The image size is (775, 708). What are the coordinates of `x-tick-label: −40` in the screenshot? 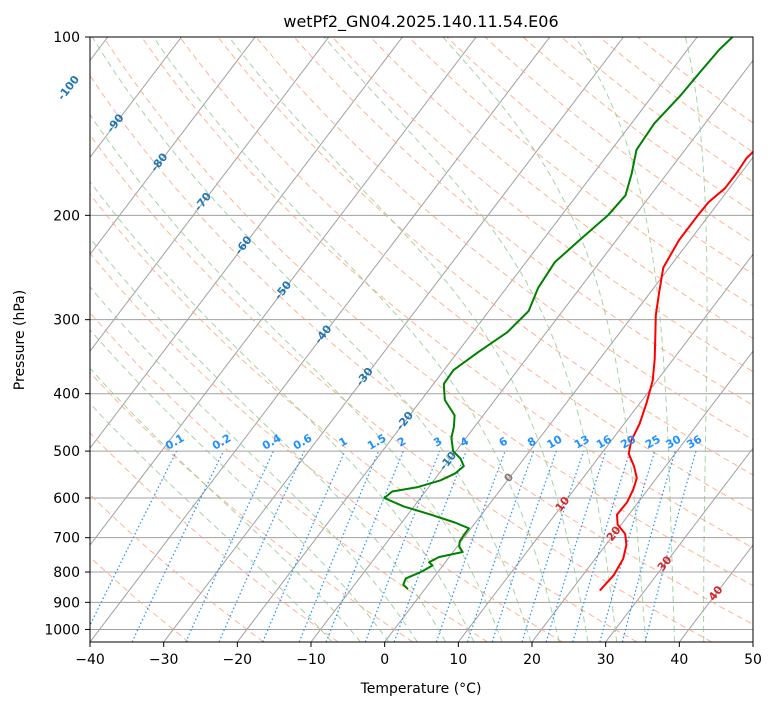 It's located at (90, 660).